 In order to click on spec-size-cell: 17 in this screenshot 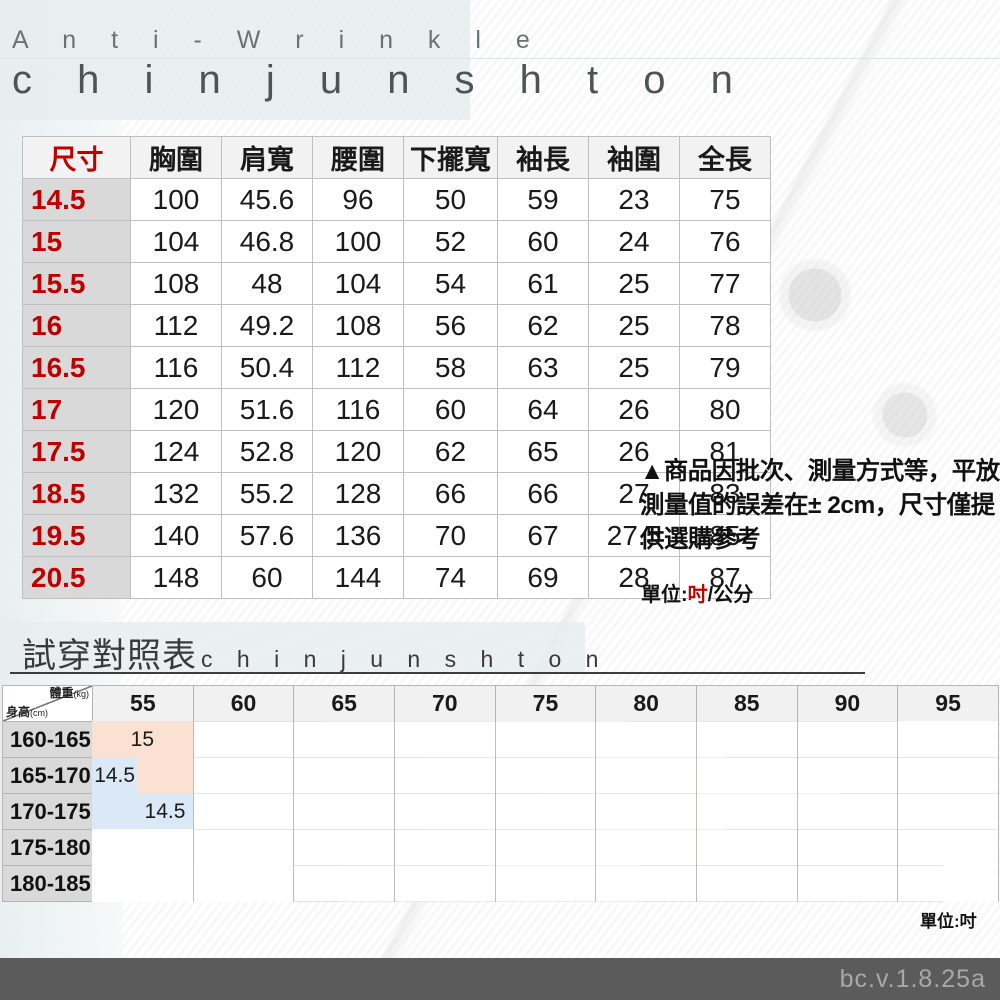, I will do `click(76, 409)`.